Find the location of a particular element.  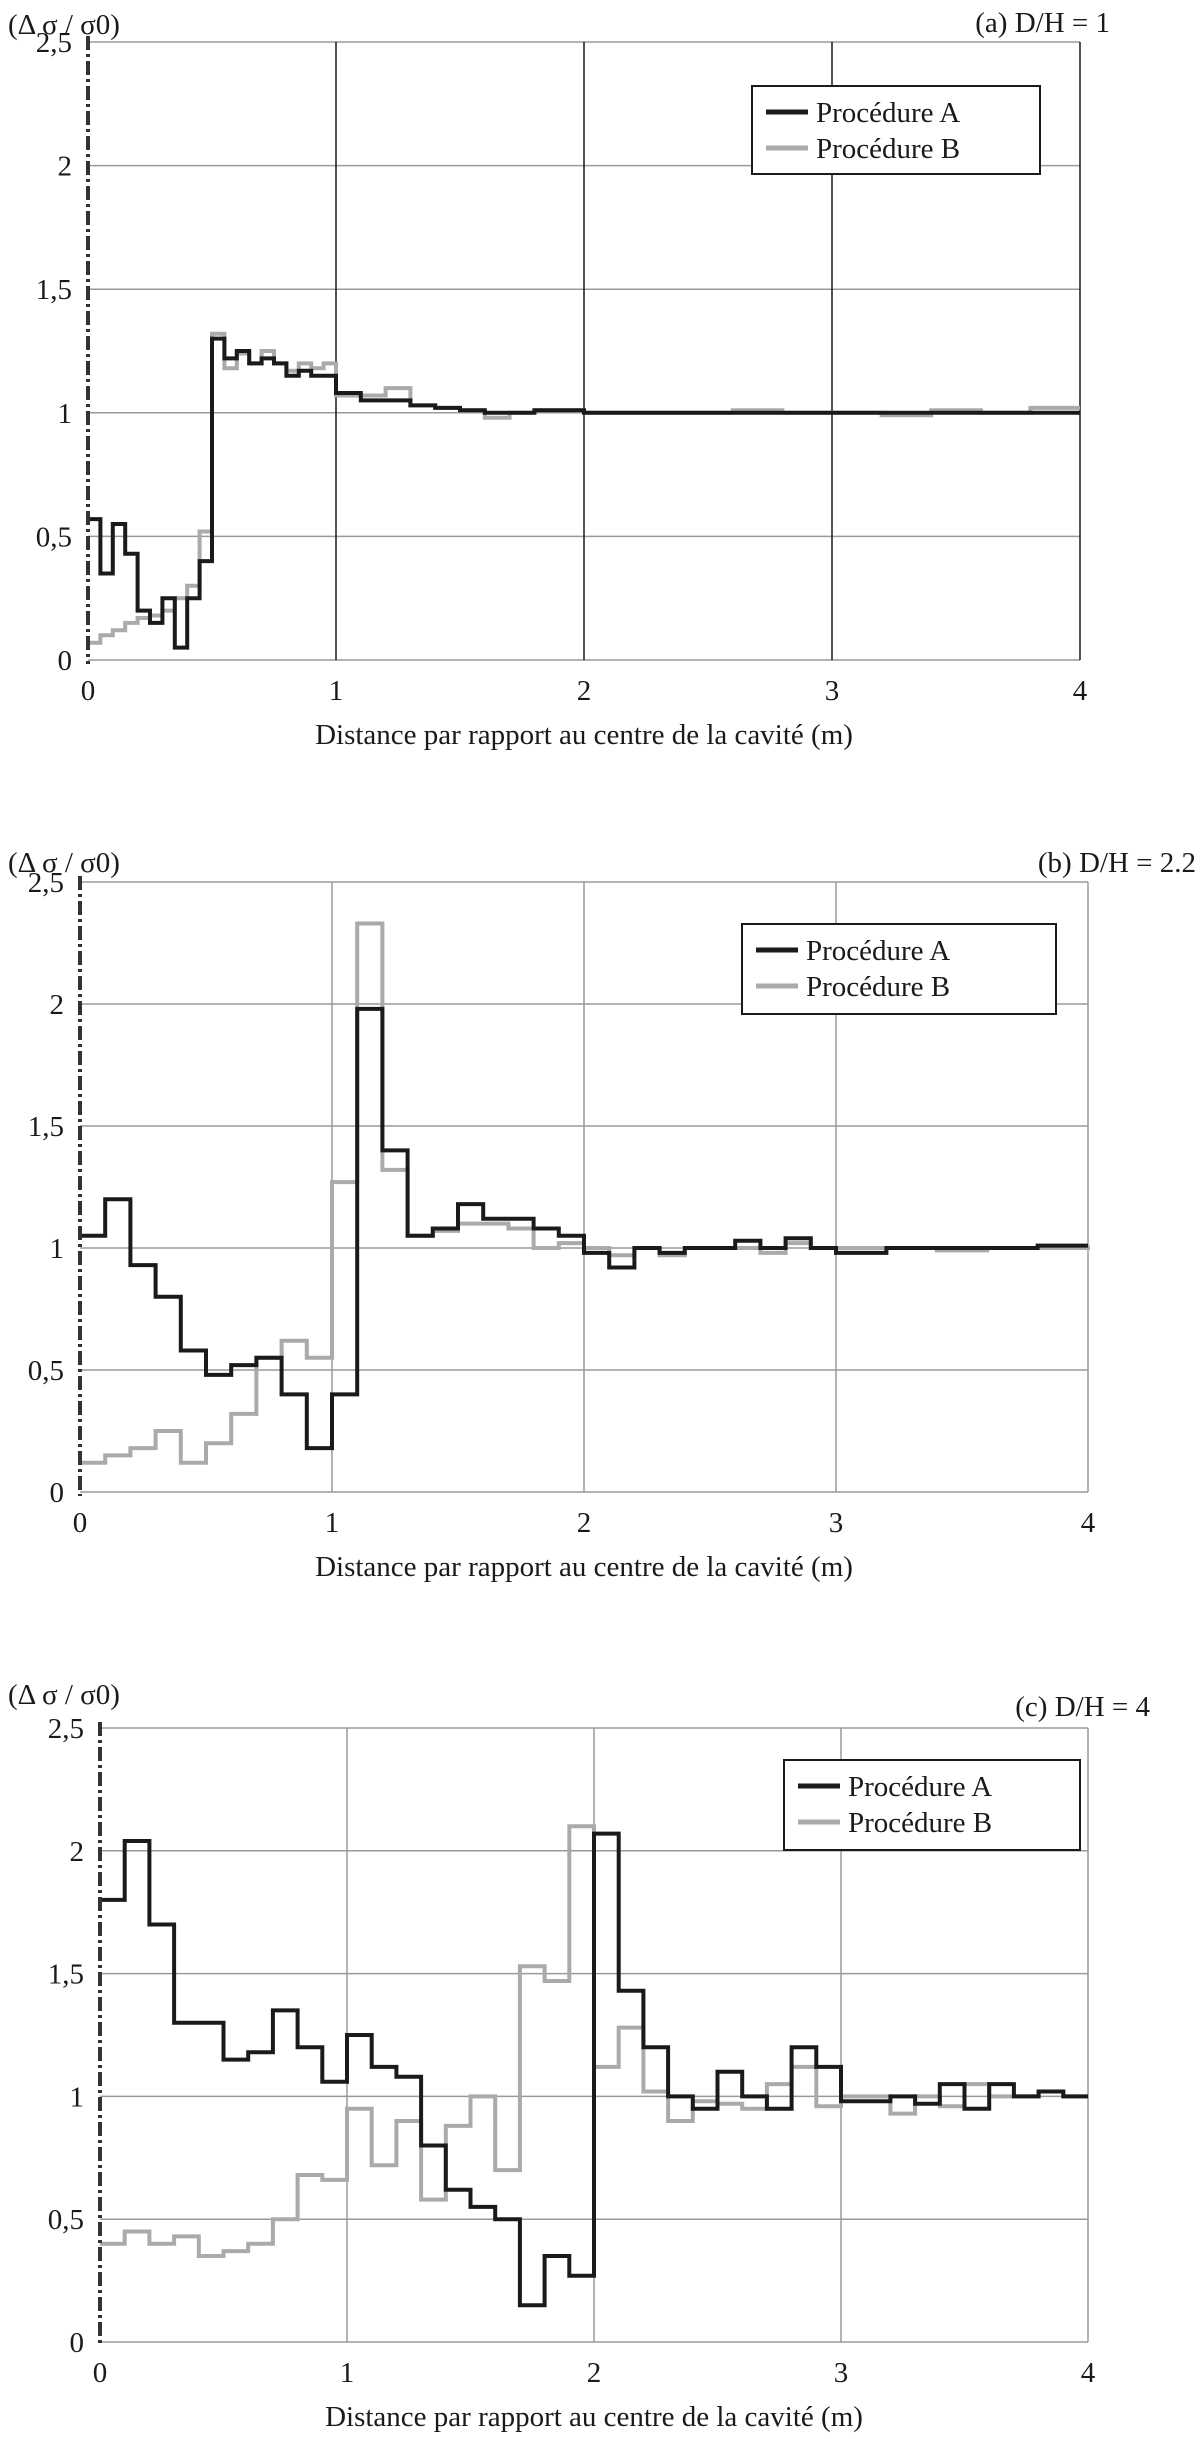

chart-a-legend-label-b: Procédure B is located at coordinates (888, 149).